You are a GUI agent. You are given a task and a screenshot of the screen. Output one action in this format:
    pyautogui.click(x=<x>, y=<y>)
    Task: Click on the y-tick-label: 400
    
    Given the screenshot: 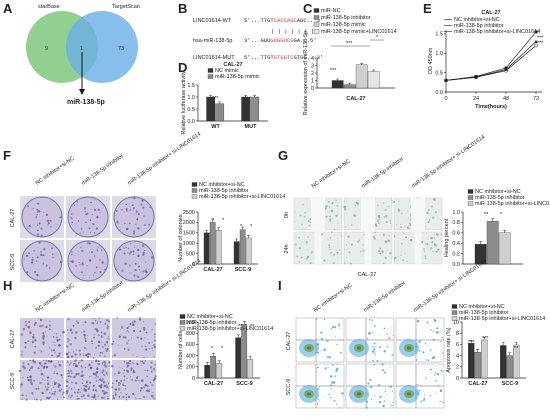 What is the action you would take?
    pyautogui.click(x=190, y=356)
    